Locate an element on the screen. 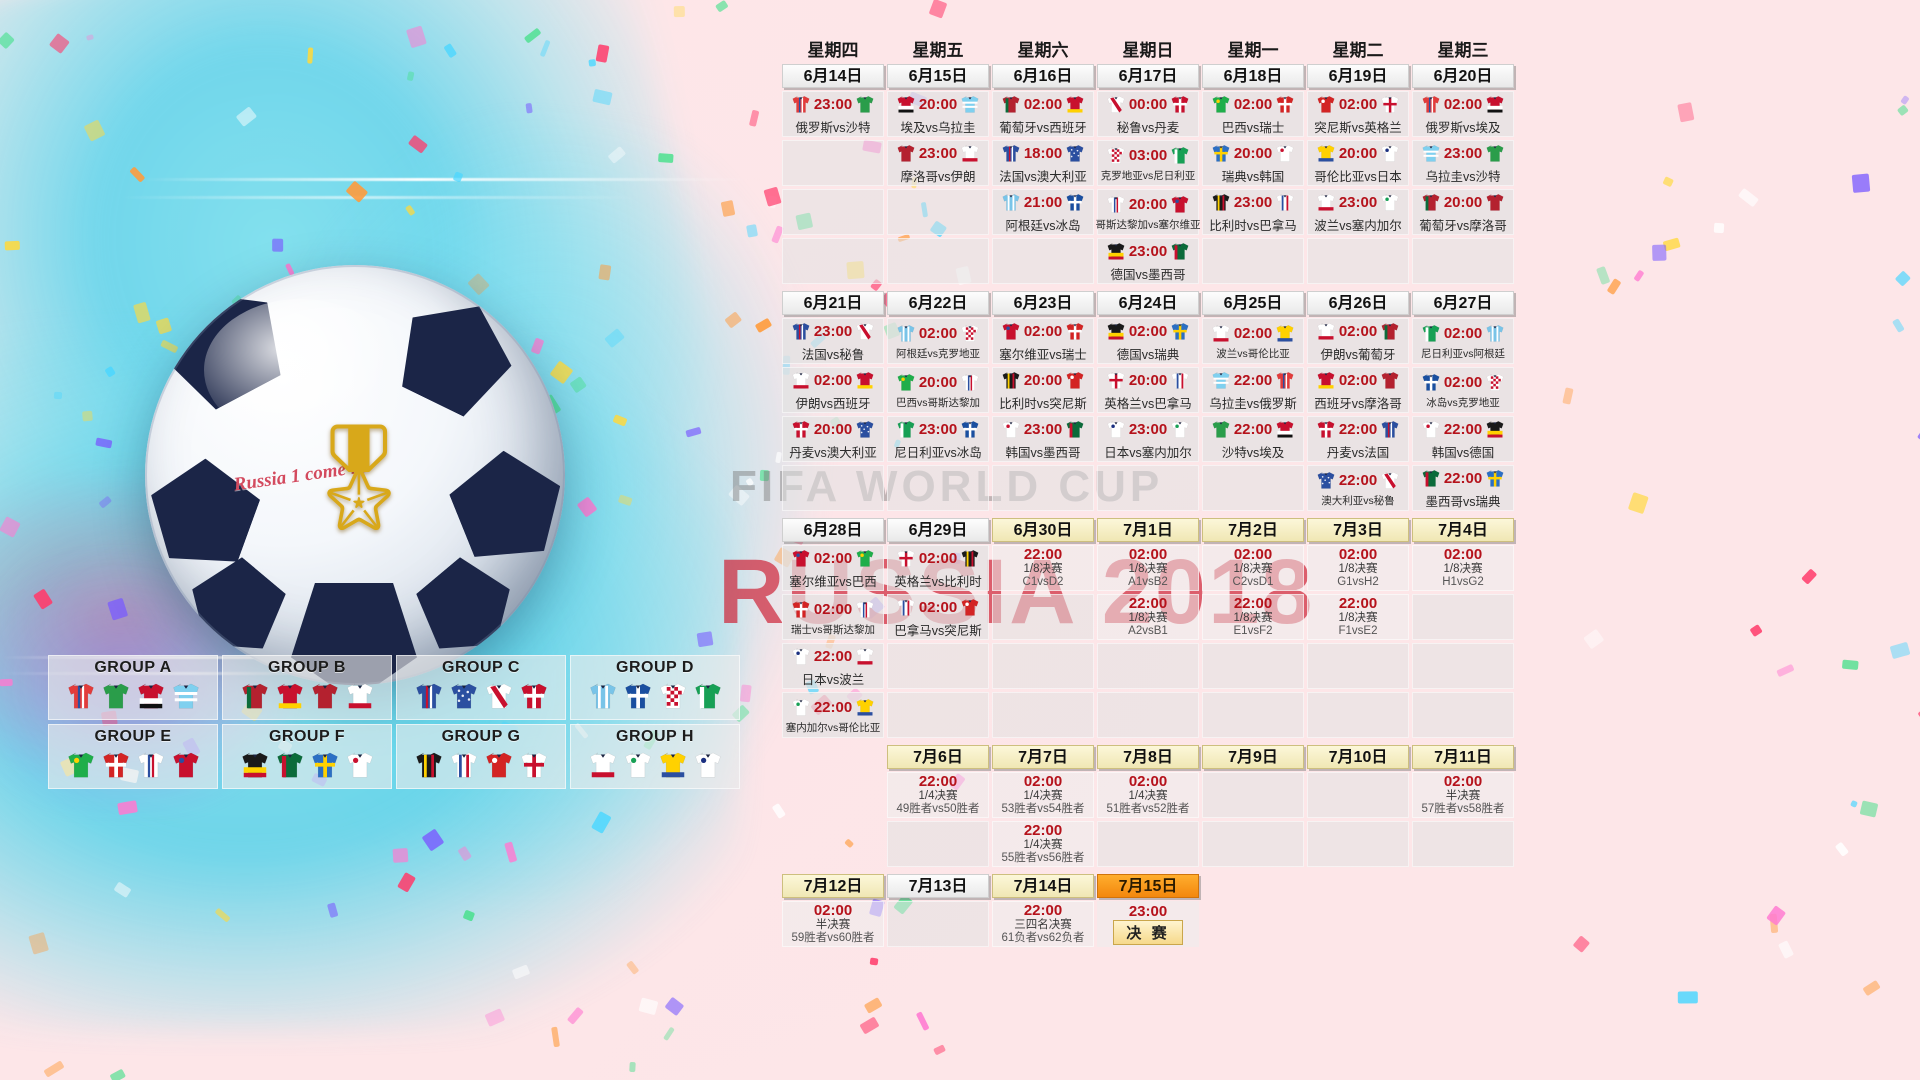 This screenshot has height=1080, width=1920. knockout-match-cell: 22:00 三四名决赛 61负者vs62负者 is located at coordinates (1043, 924).